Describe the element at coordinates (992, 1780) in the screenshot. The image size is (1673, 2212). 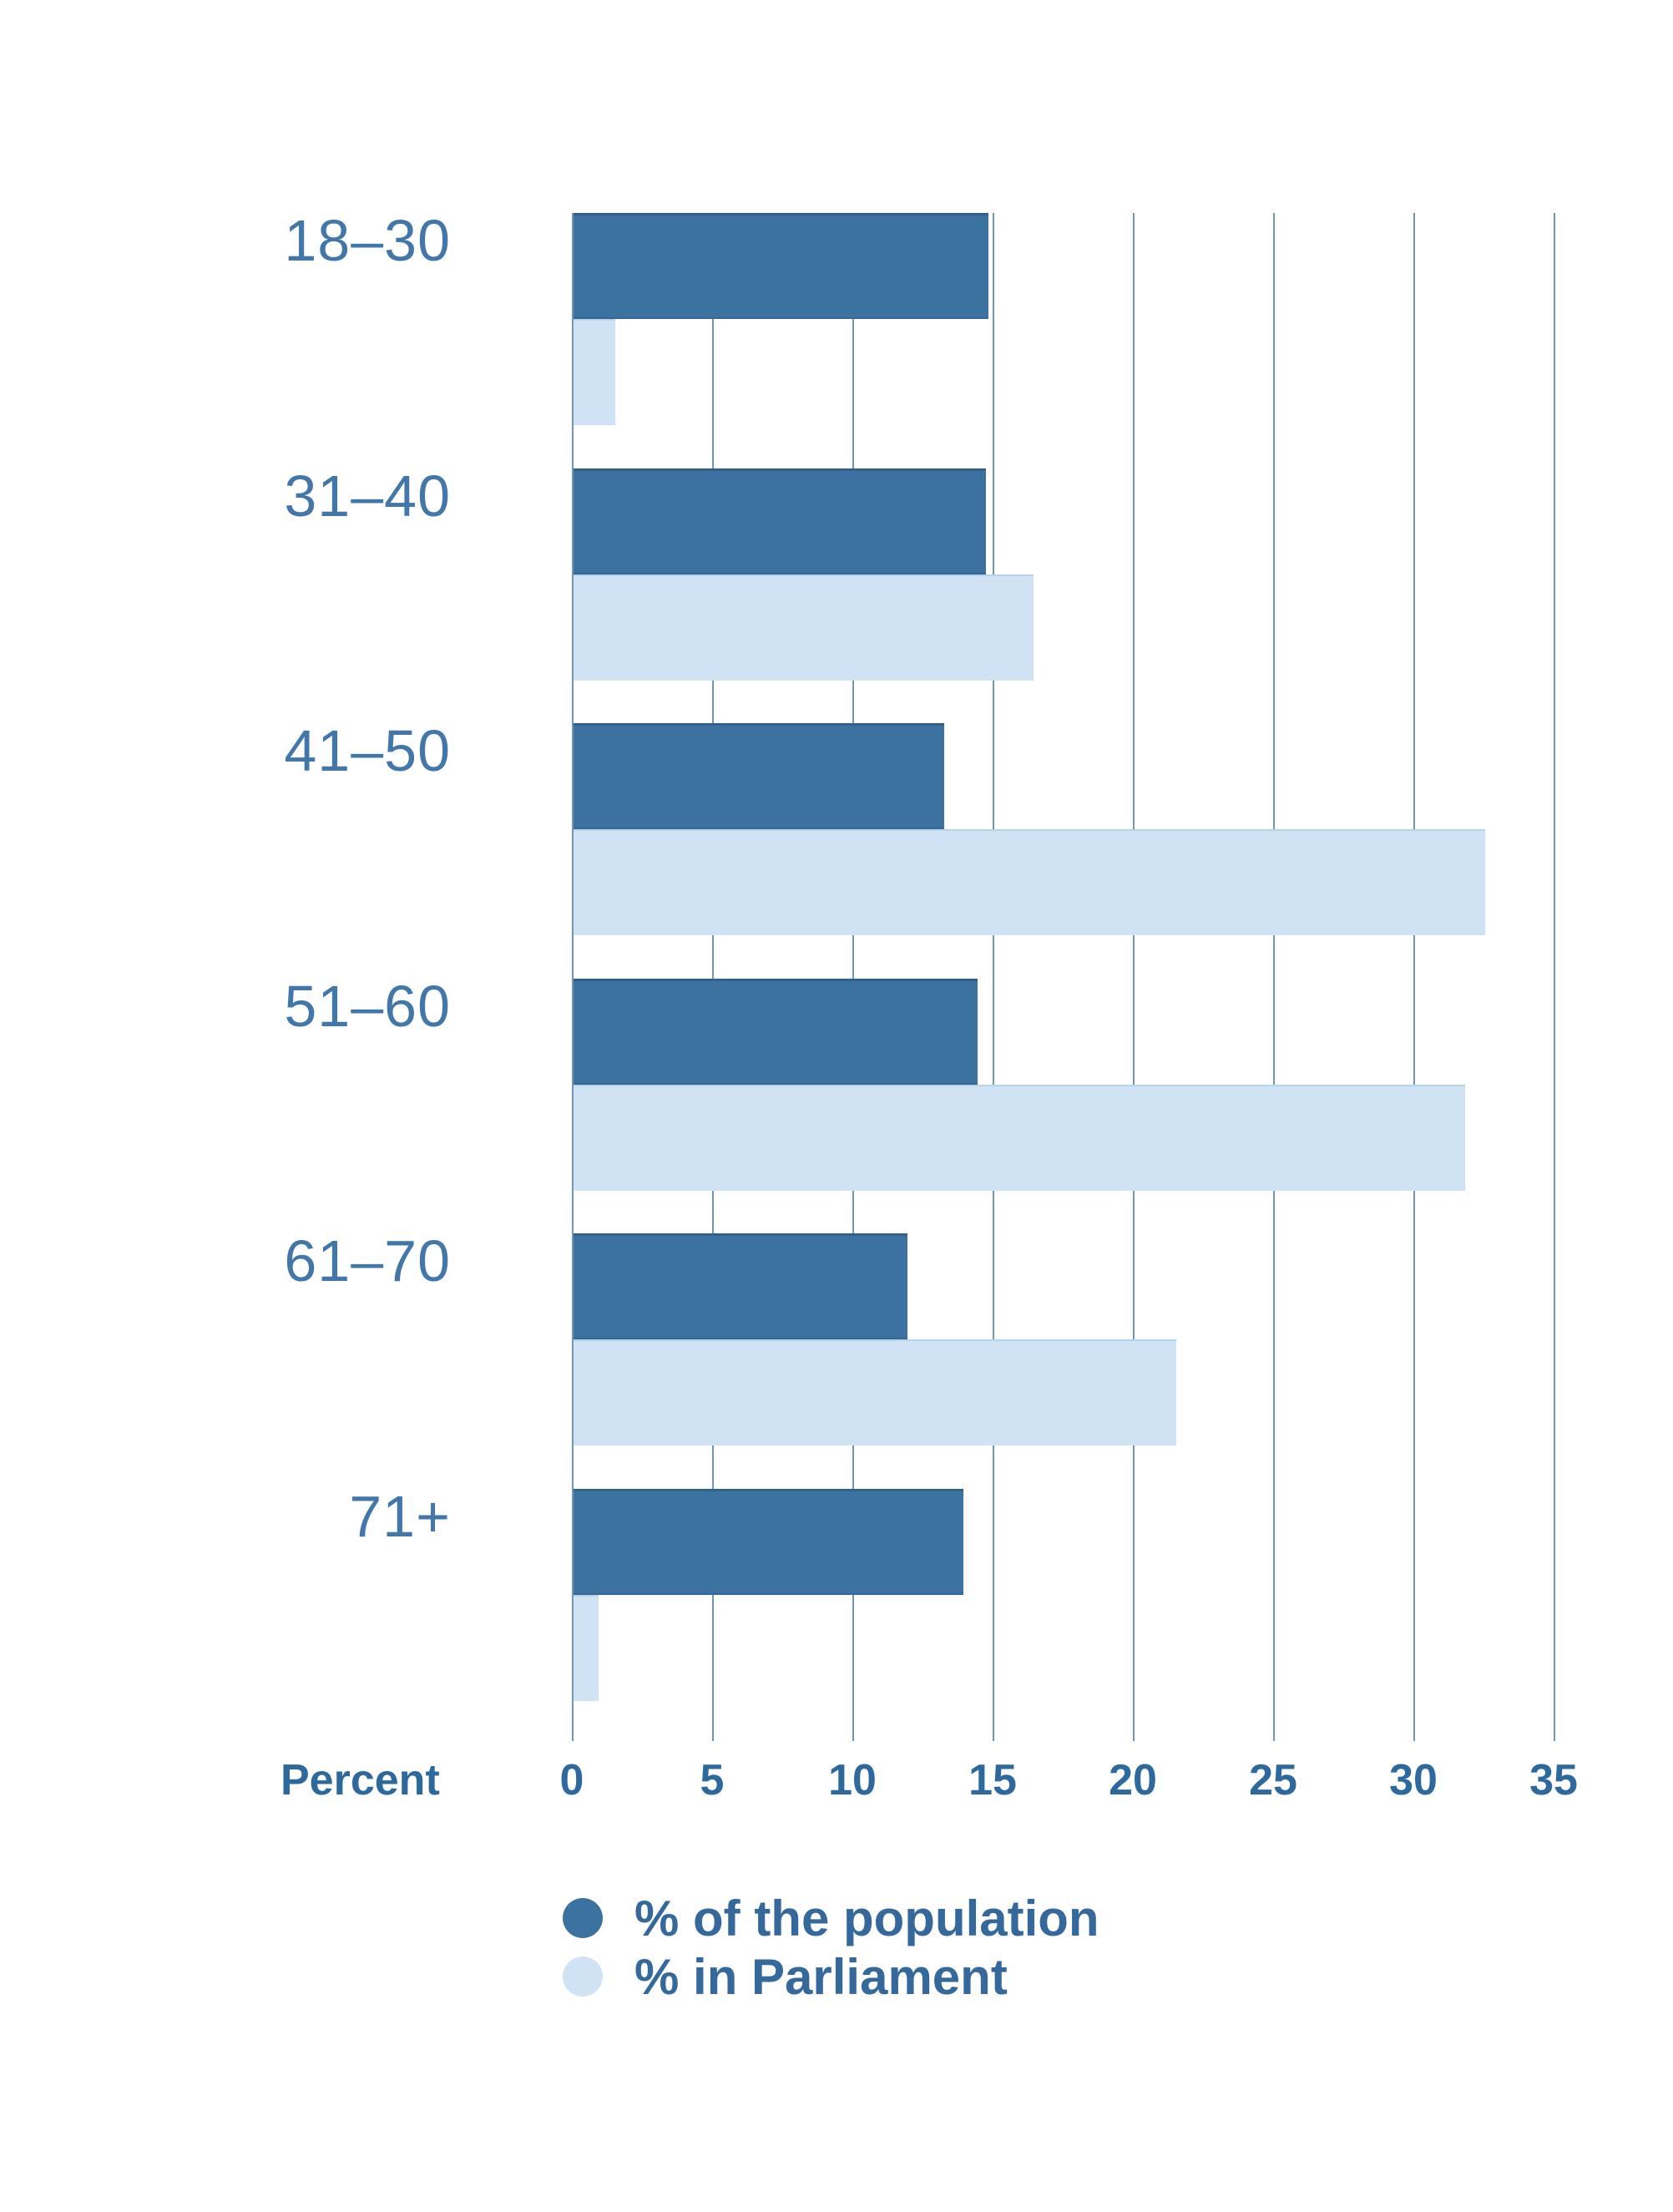
I see `x-tick-label-15: 15` at that location.